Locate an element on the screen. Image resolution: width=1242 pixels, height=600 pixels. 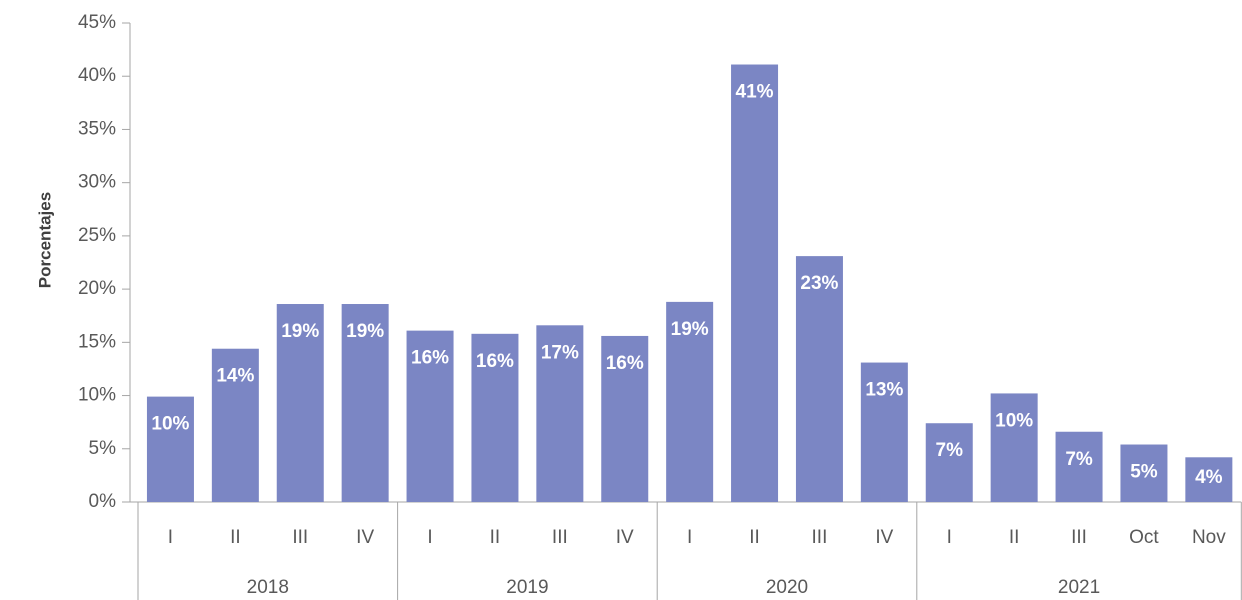
value-label: 17% is located at coordinates (560, 352).